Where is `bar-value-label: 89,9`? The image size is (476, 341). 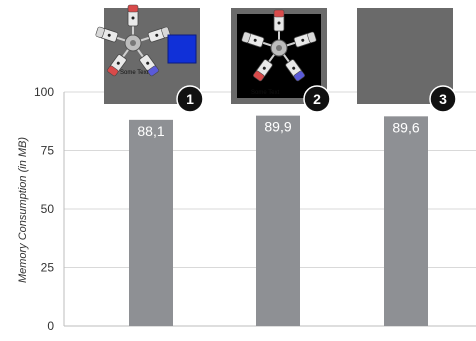
bar-value-label: 89,9 is located at coordinates (277, 127).